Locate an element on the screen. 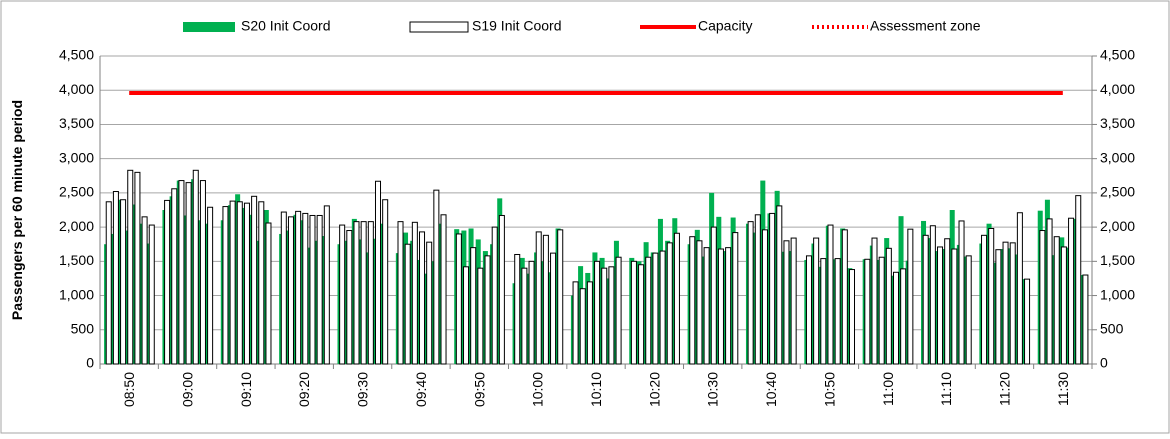 This screenshot has width=1170, height=439. y2-tick-label: 1,000 is located at coordinates (1117, 294).